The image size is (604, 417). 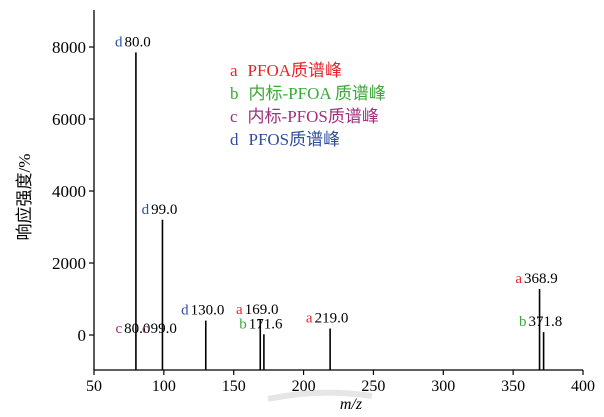 What do you see at coordinates (234, 386) in the screenshot?
I see `x-tick-label: 150` at bounding box center [234, 386].